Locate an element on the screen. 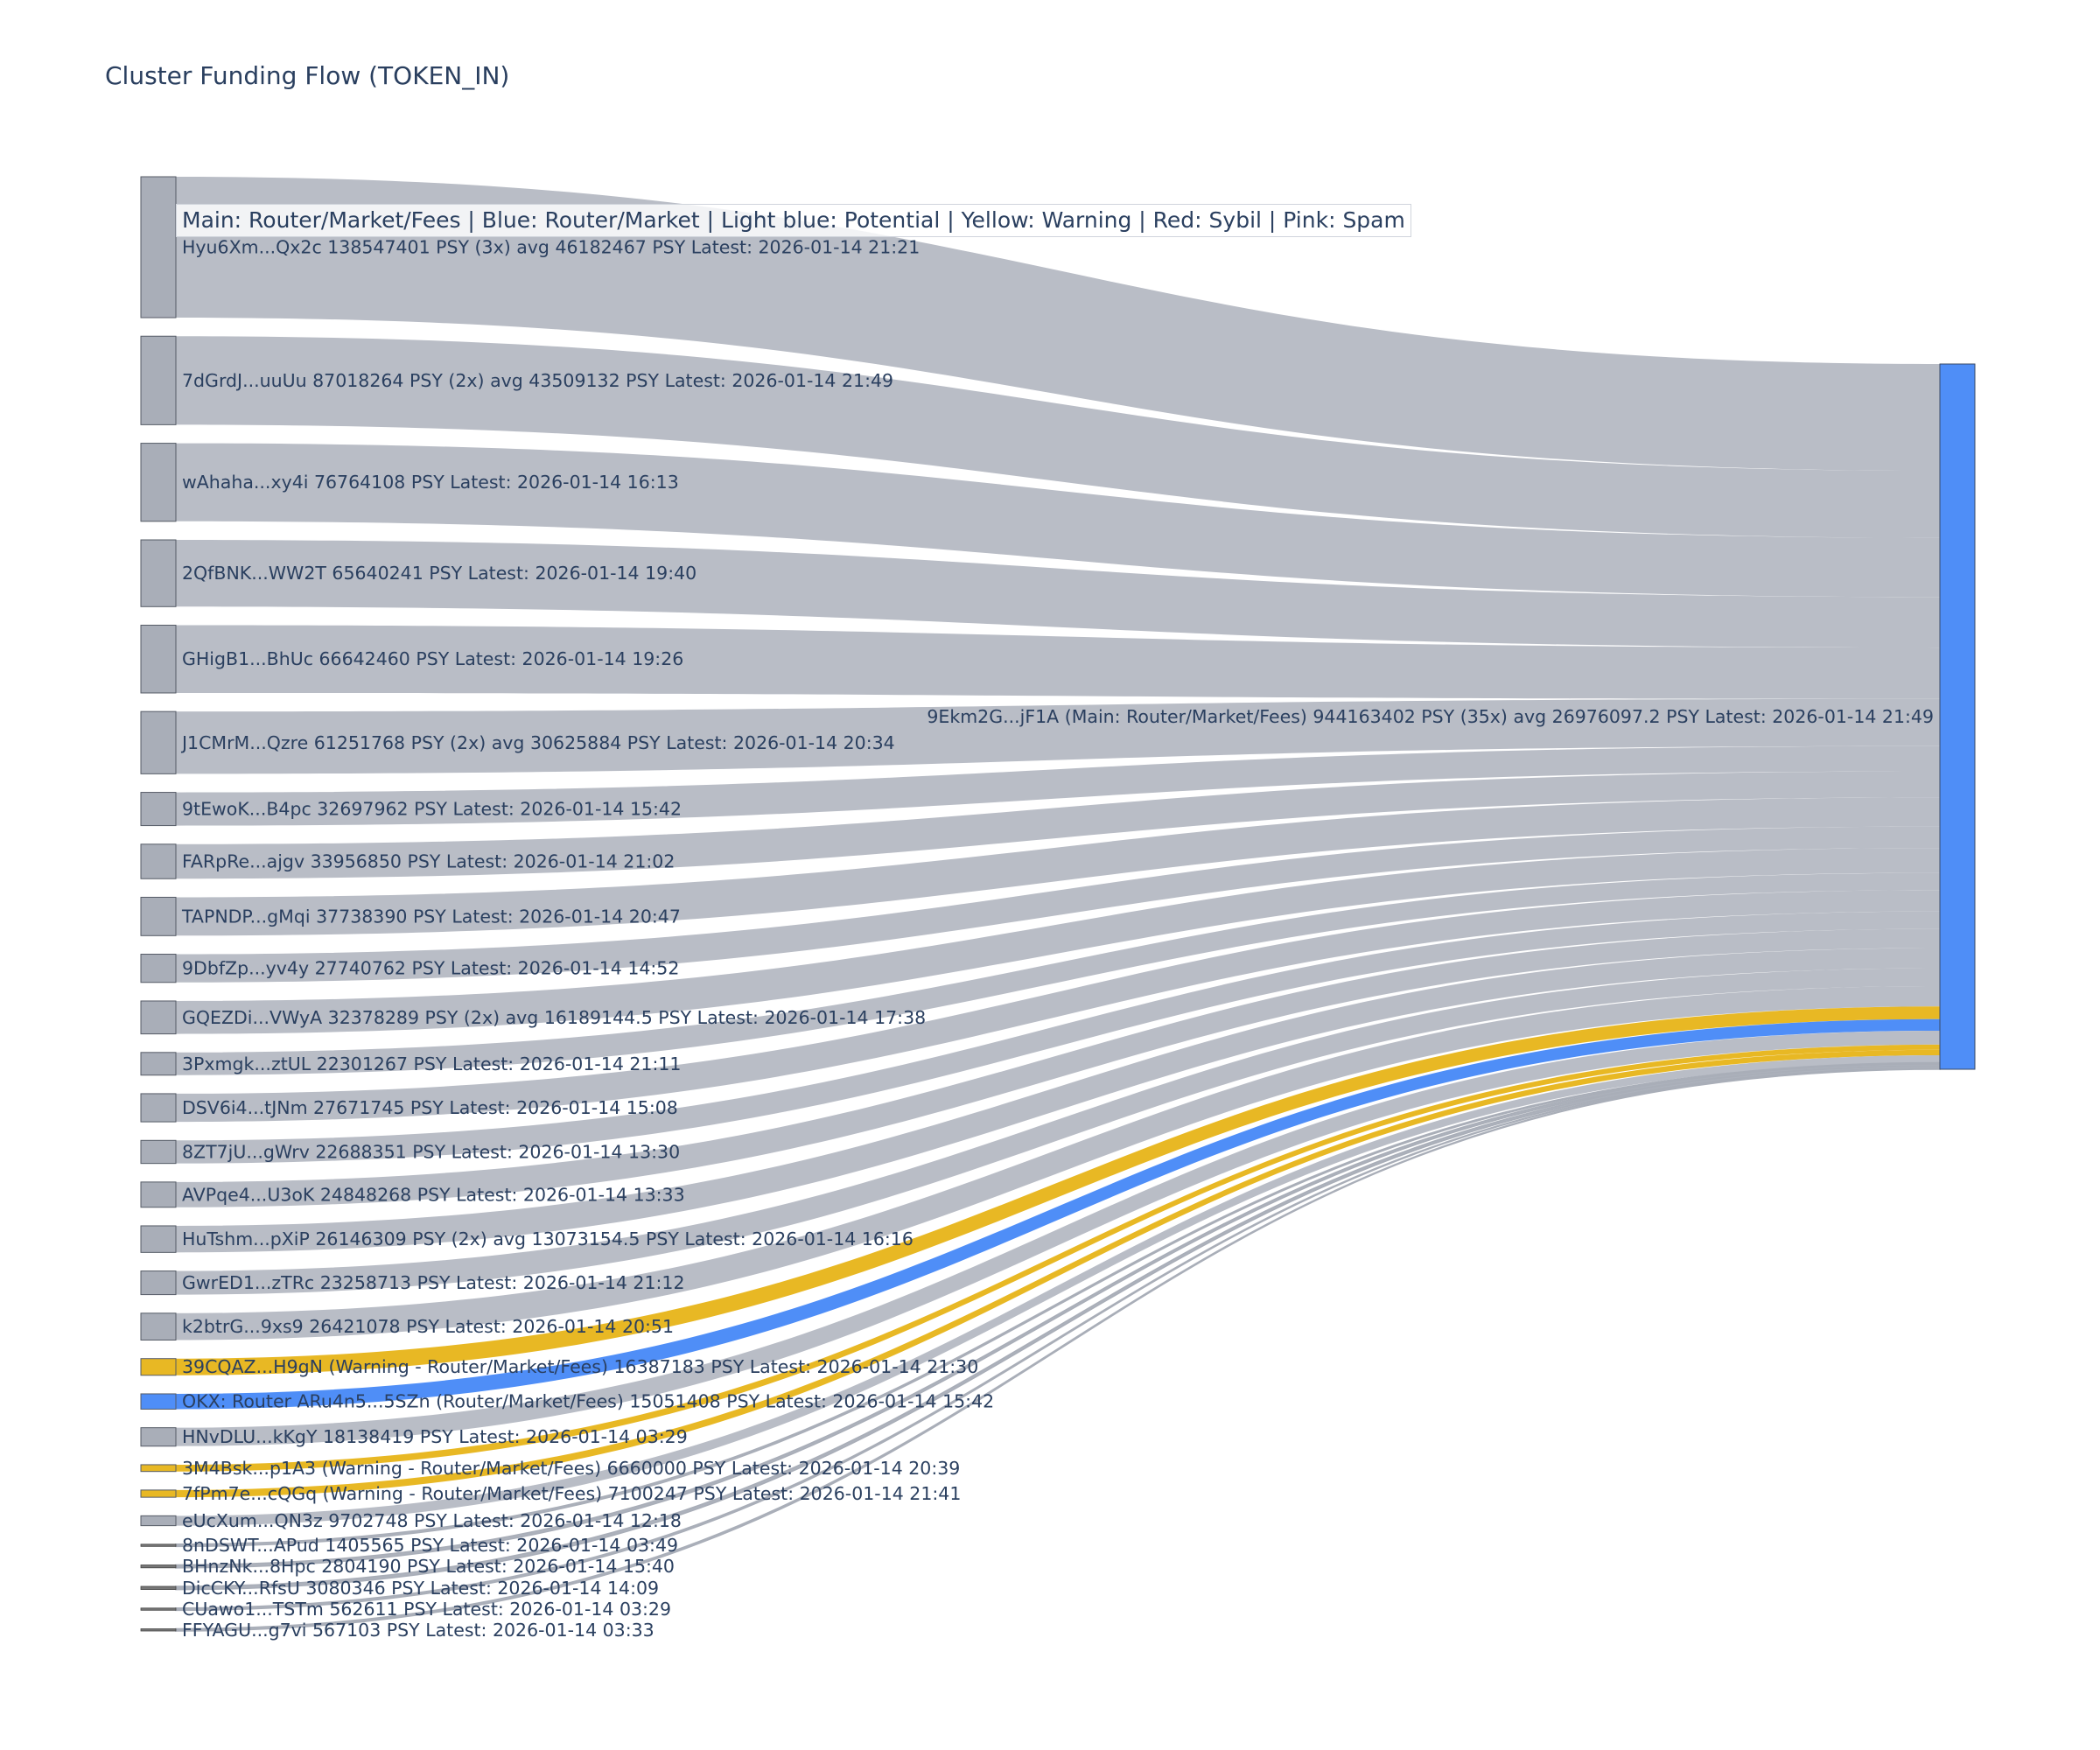 The image size is (2100, 1750). target-node is located at coordinates (1957, 716).